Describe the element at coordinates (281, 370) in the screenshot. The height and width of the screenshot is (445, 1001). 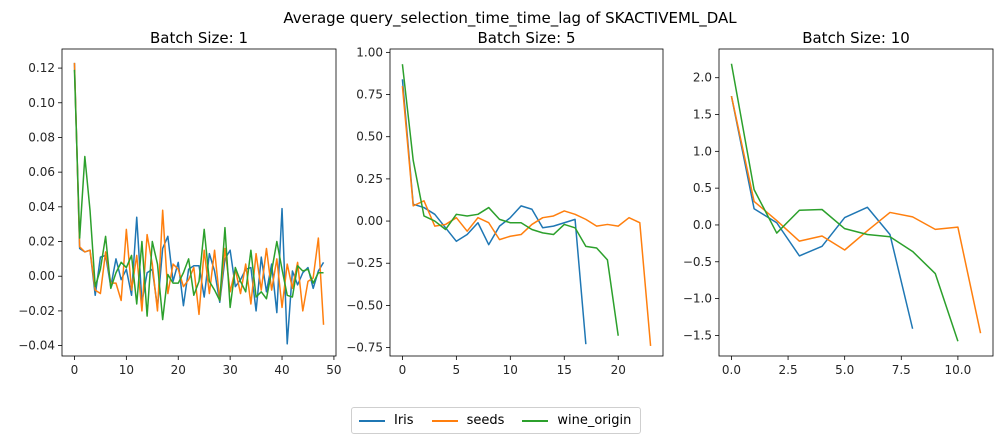
I see `x-tick-label: 40` at that location.